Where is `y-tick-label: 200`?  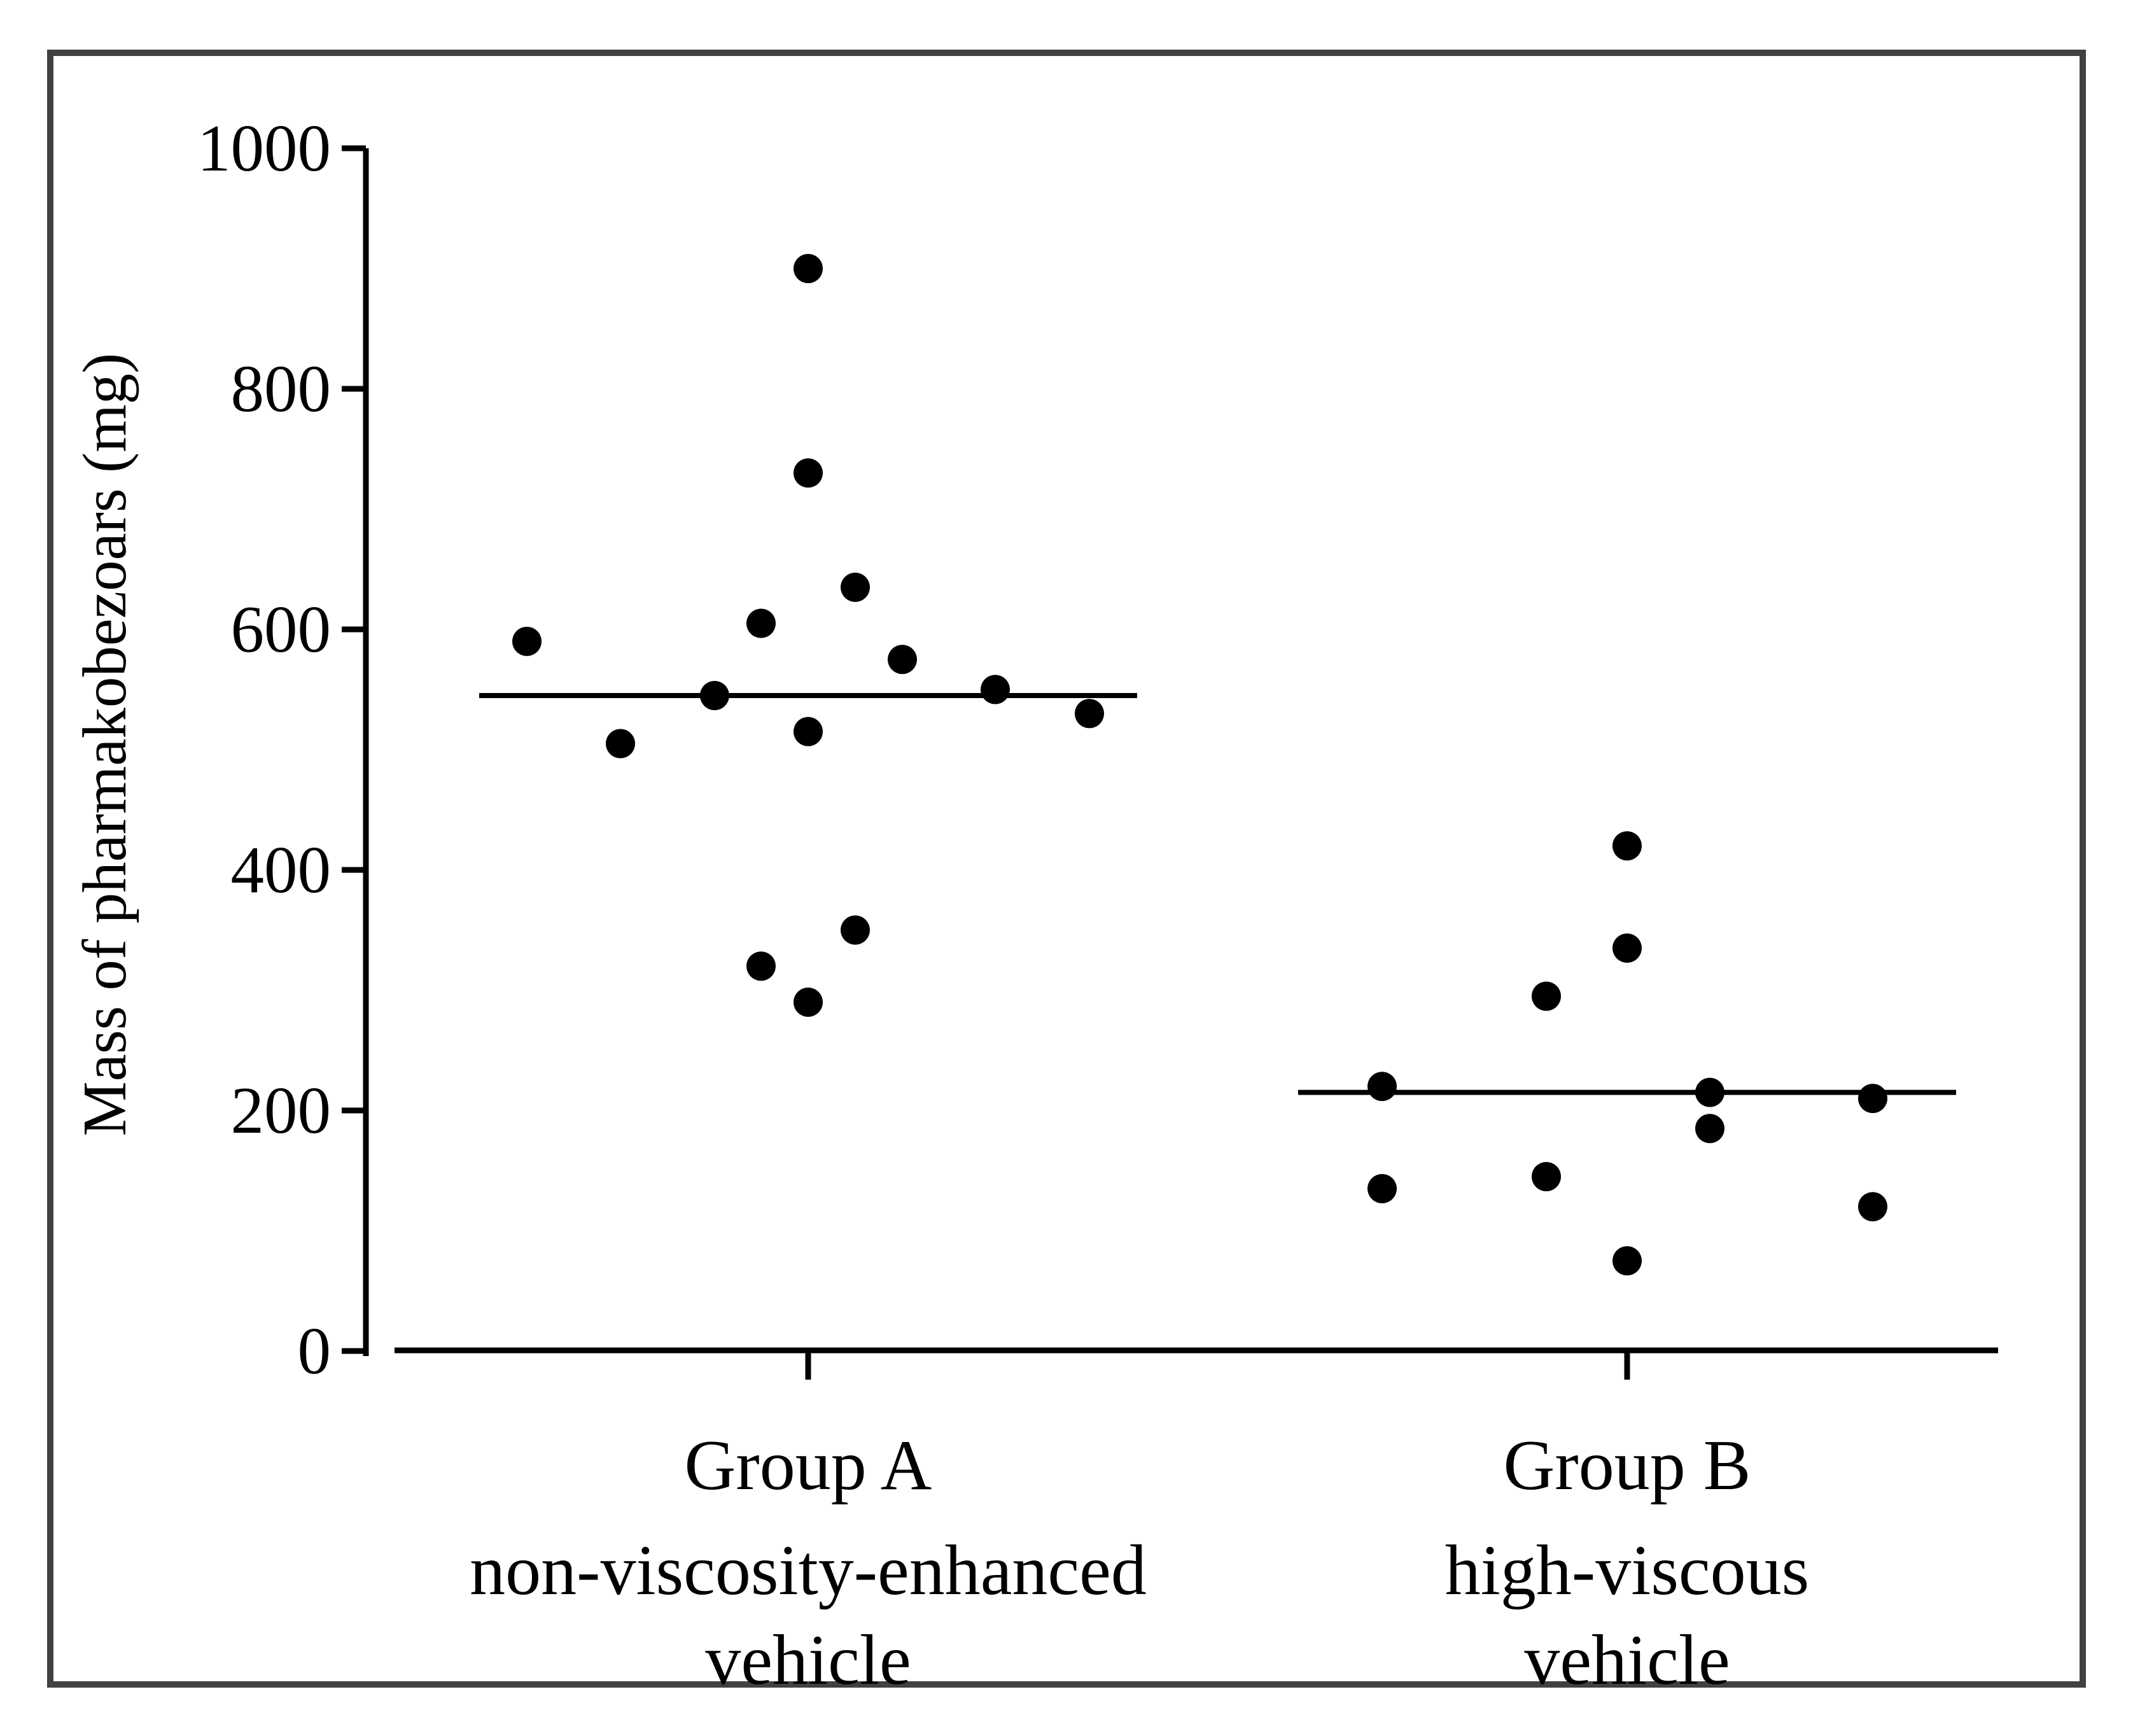 y-tick-label: 200 is located at coordinates (281, 1110).